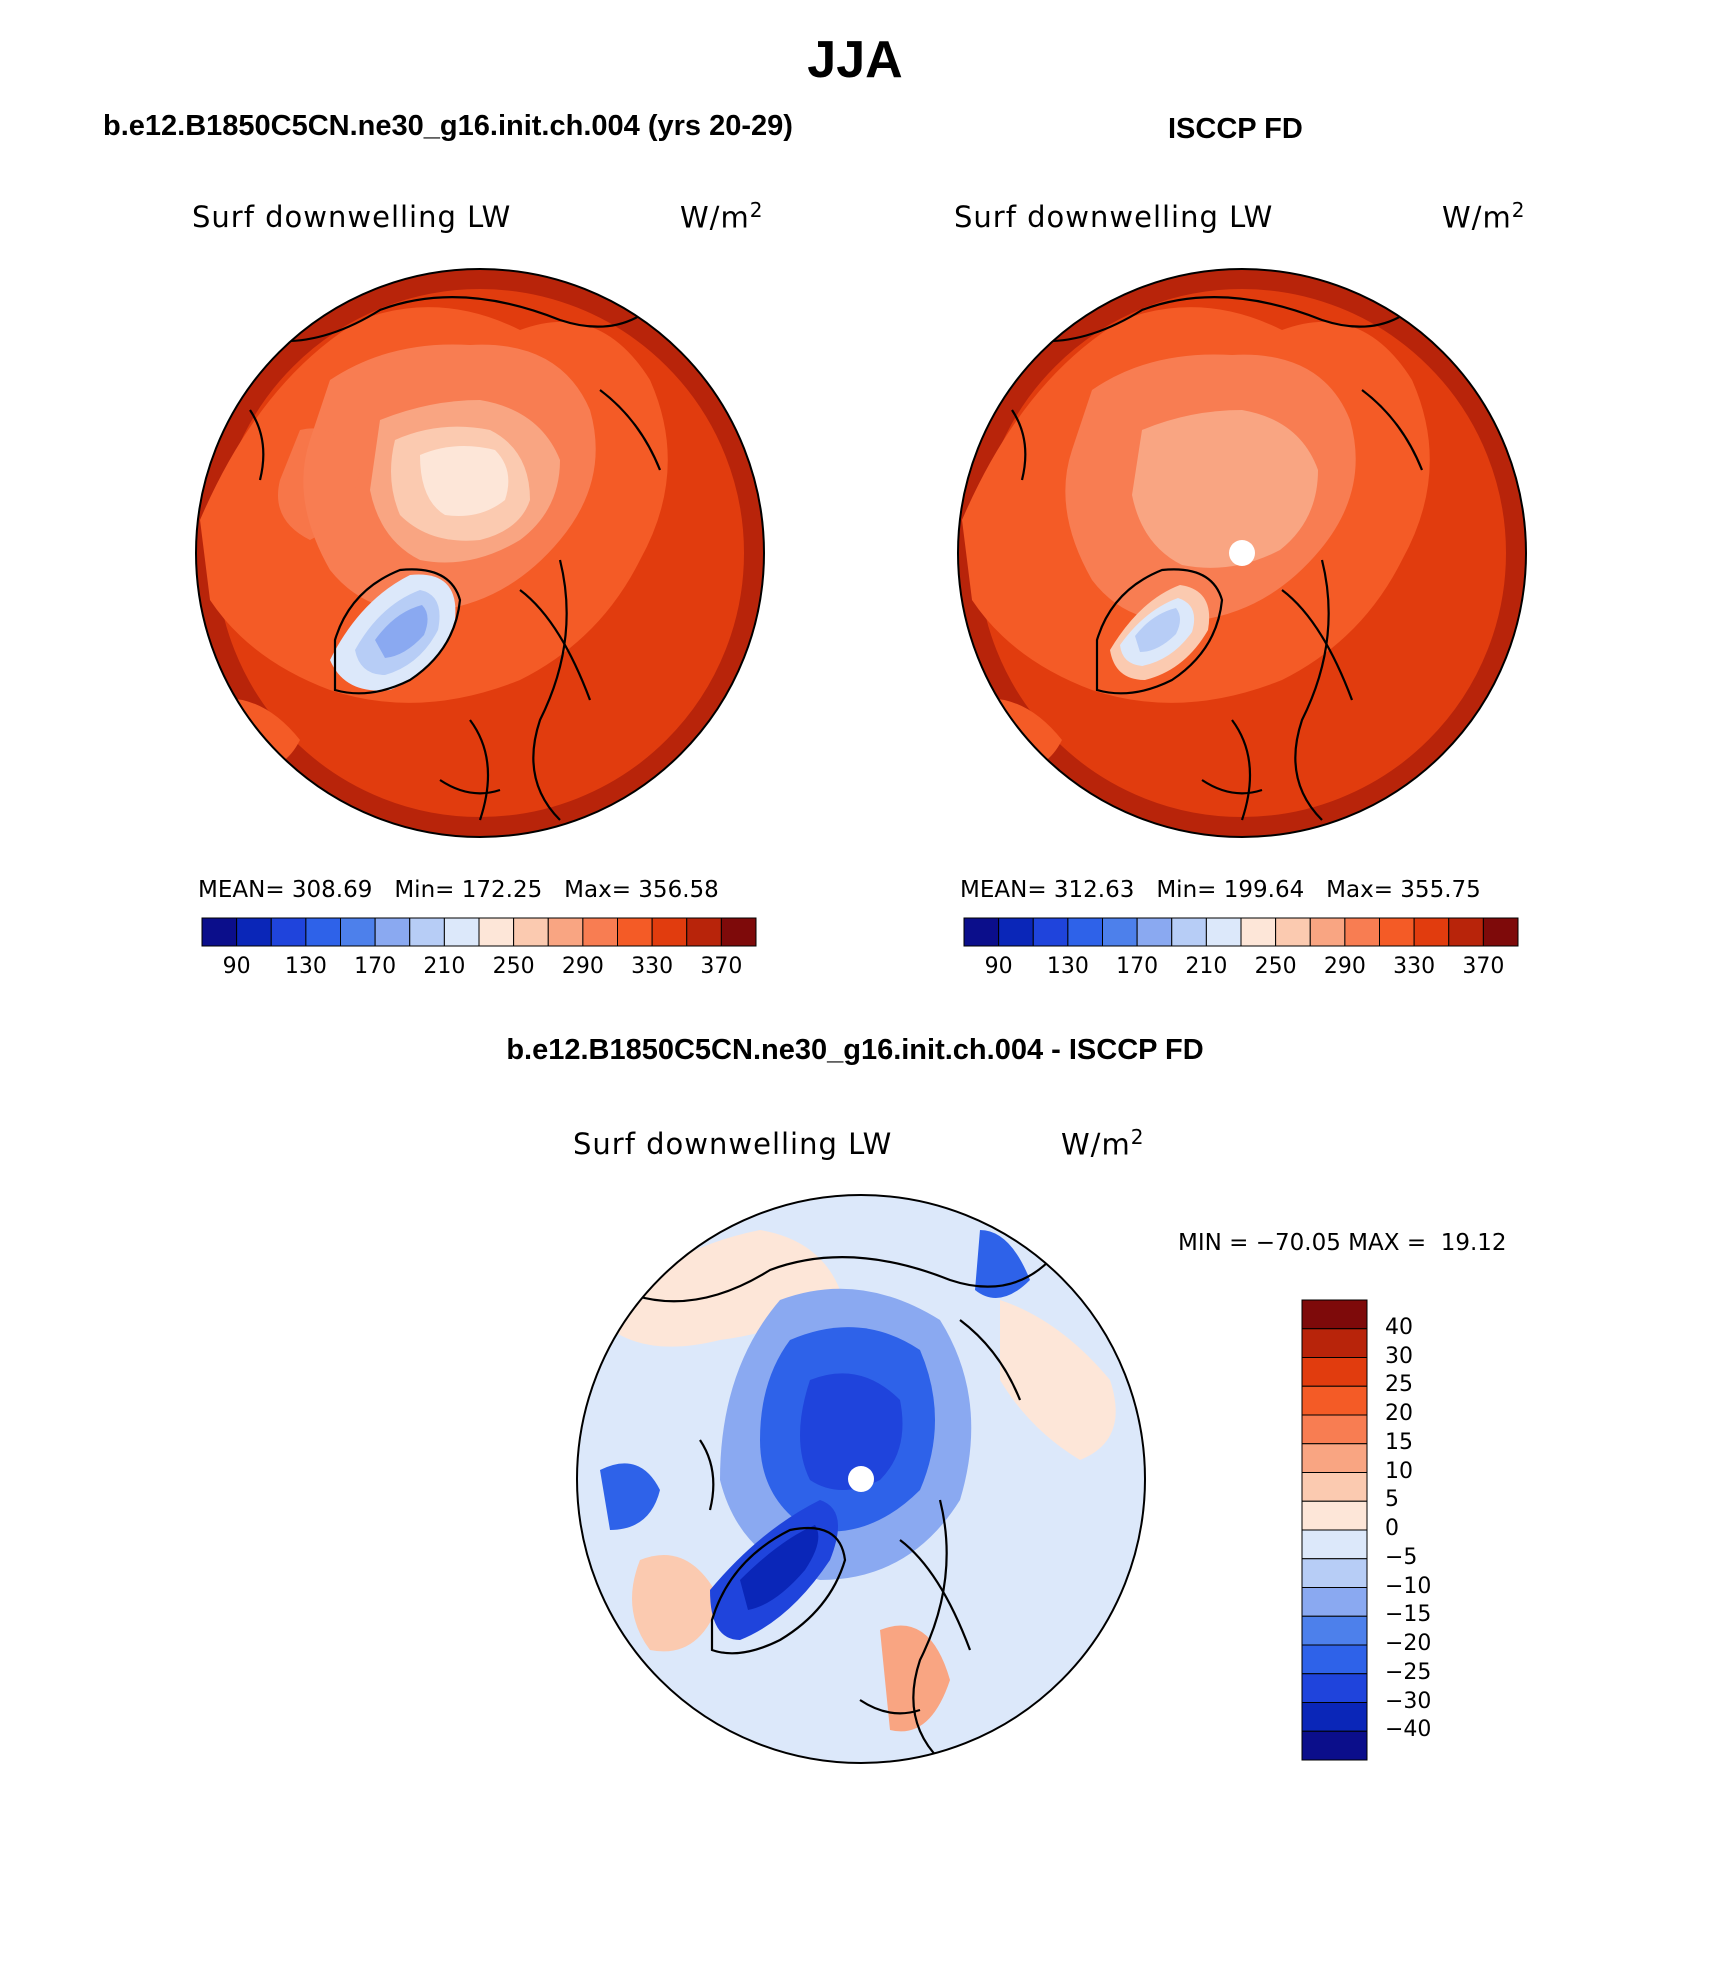 This screenshot has height=1972, width=1710. Describe the element at coordinates (1399, 1471) in the screenshot. I see `colorbar-tick-label: 10` at that location.